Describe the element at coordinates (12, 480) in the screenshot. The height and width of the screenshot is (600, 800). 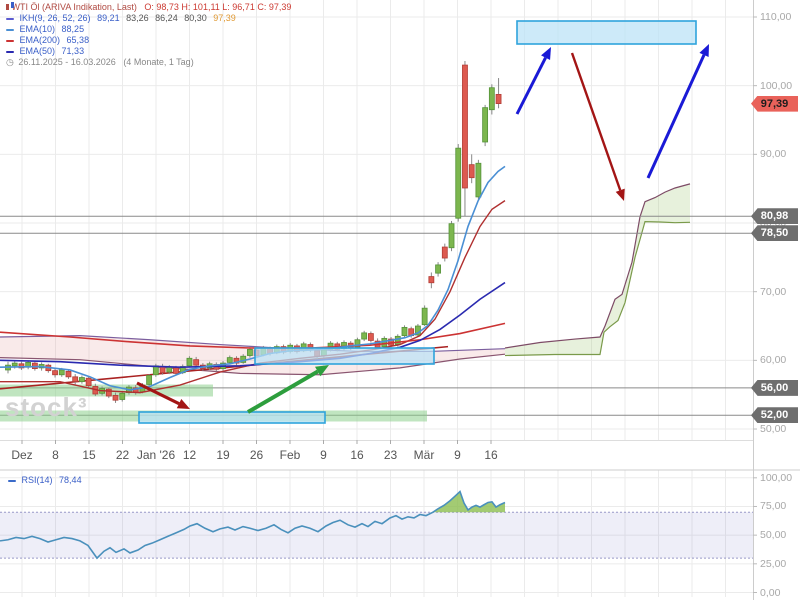
I see `rsi-color-dash` at that location.